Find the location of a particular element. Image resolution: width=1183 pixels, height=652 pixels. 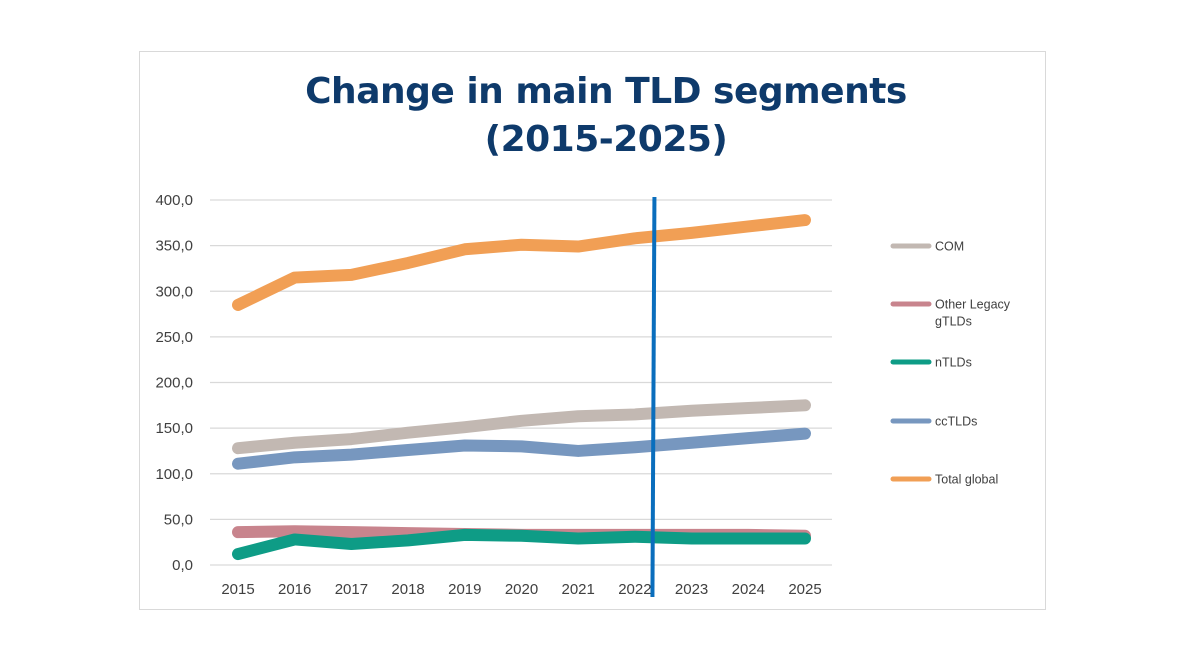

x-tick-label: 2019 is located at coordinates (464, 589).